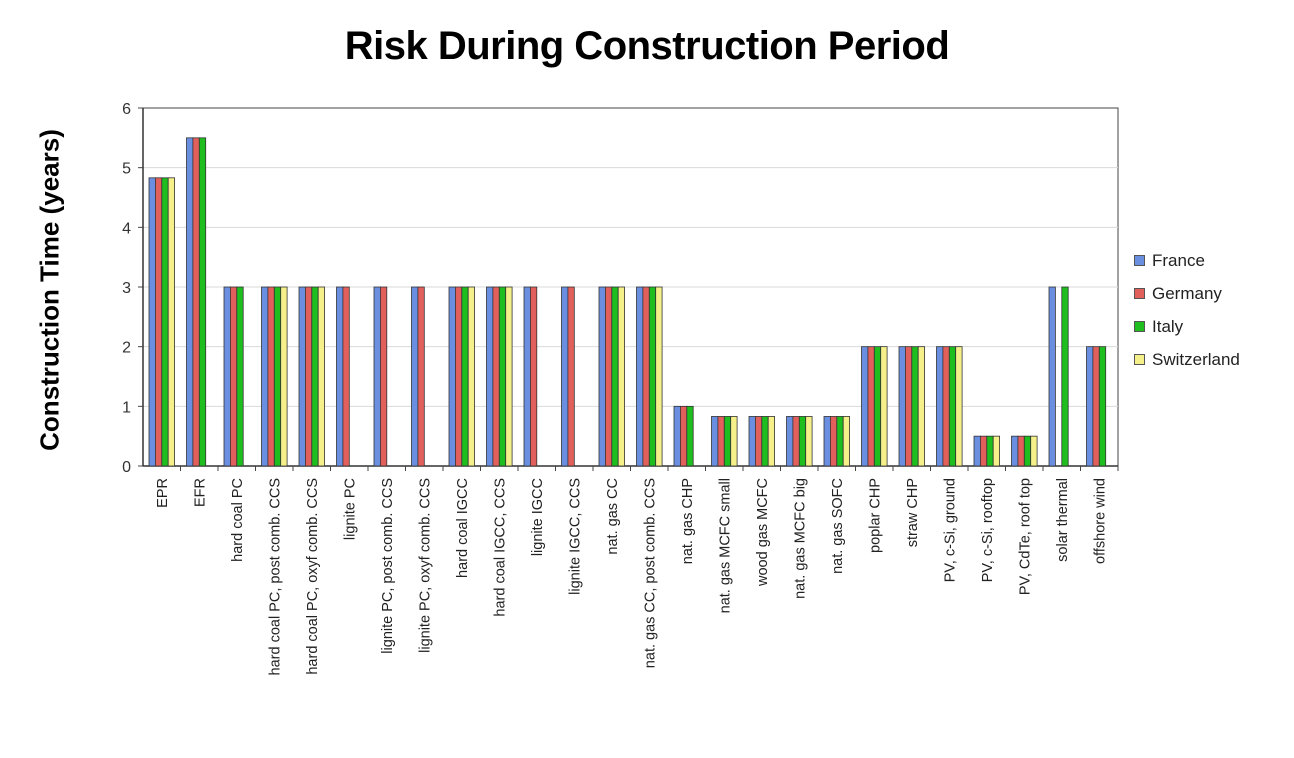 Image resolution: width=1294 pixels, height=758 pixels. I want to click on x-tick-label: lignite PC, post comb. CCS, so click(388, 566).